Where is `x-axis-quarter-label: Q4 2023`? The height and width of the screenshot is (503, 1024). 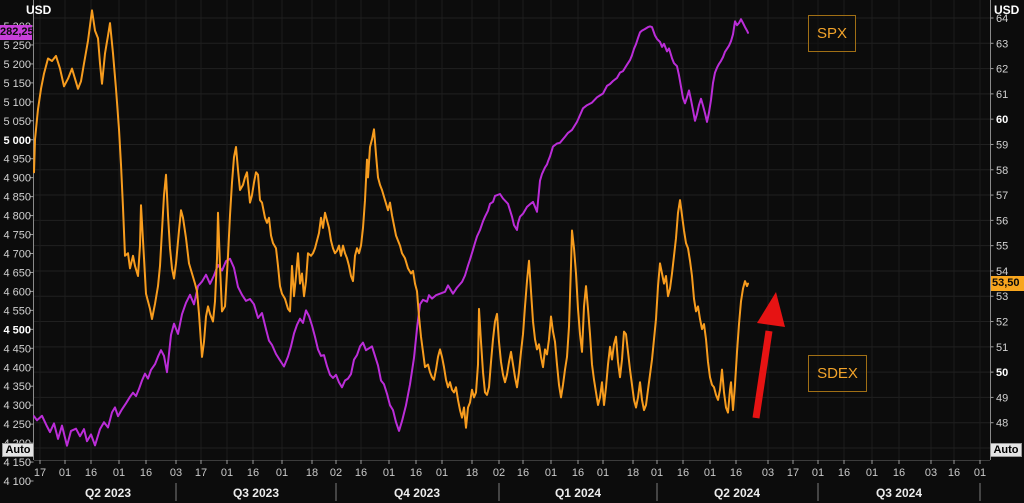
x-axis-quarter-label: Q4 2023 is located at coordinates (417, 493).